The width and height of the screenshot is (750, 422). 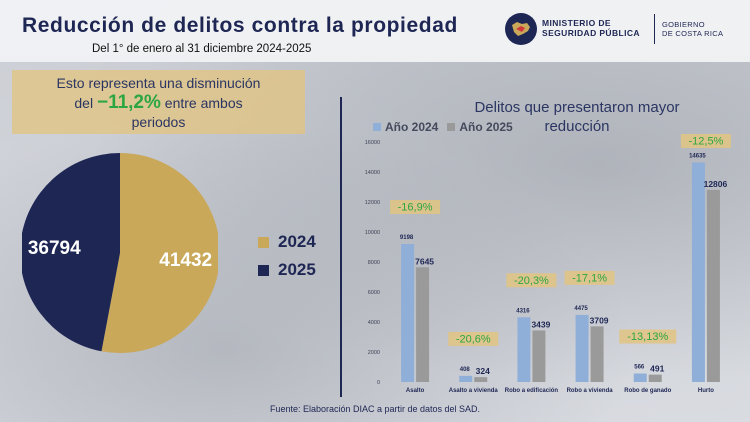 What do you see at coordinates (374, 353) in the screenshot?
I see `y-tick-label: 2000` at bounding box center [374, 353].